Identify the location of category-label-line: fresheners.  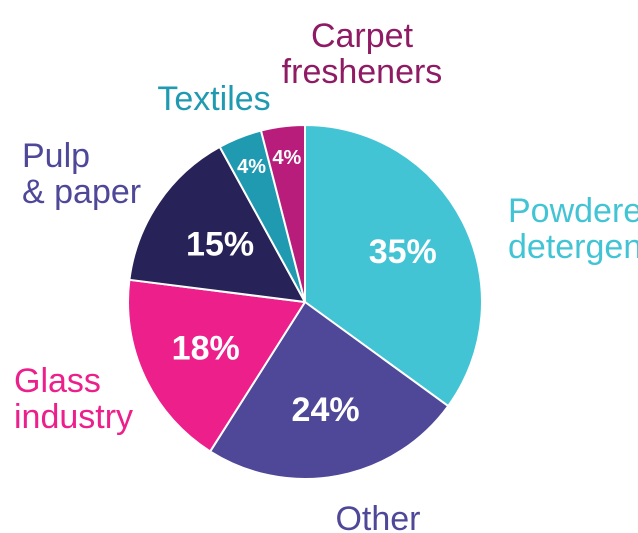
(362, 72).